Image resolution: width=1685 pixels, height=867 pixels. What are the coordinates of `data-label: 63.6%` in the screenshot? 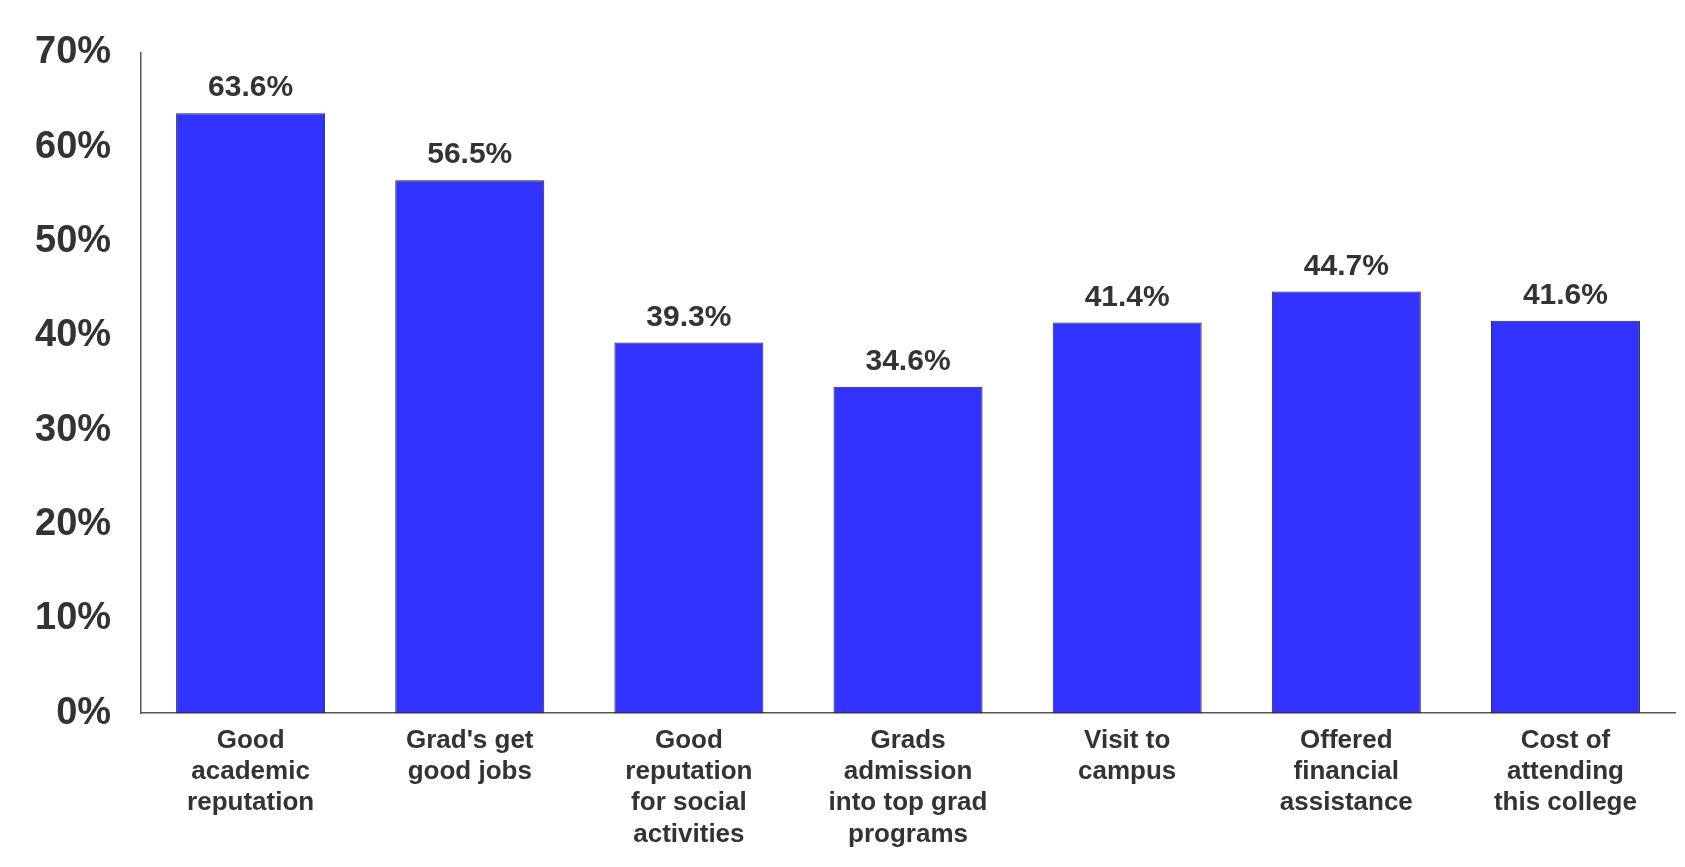 It's located at (251, 86).